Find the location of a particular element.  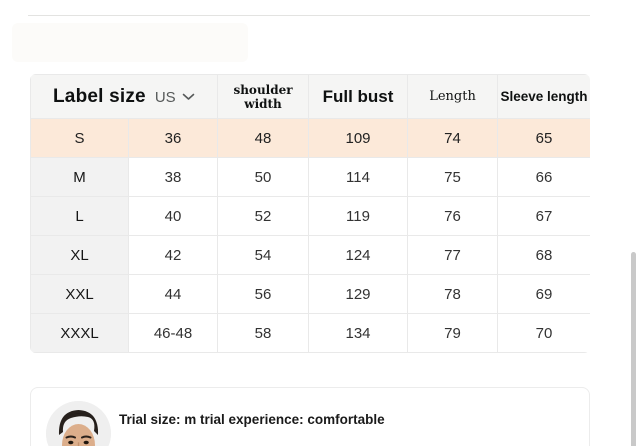

us-size-cell: 46-48 is located at coordinates (173, 333).